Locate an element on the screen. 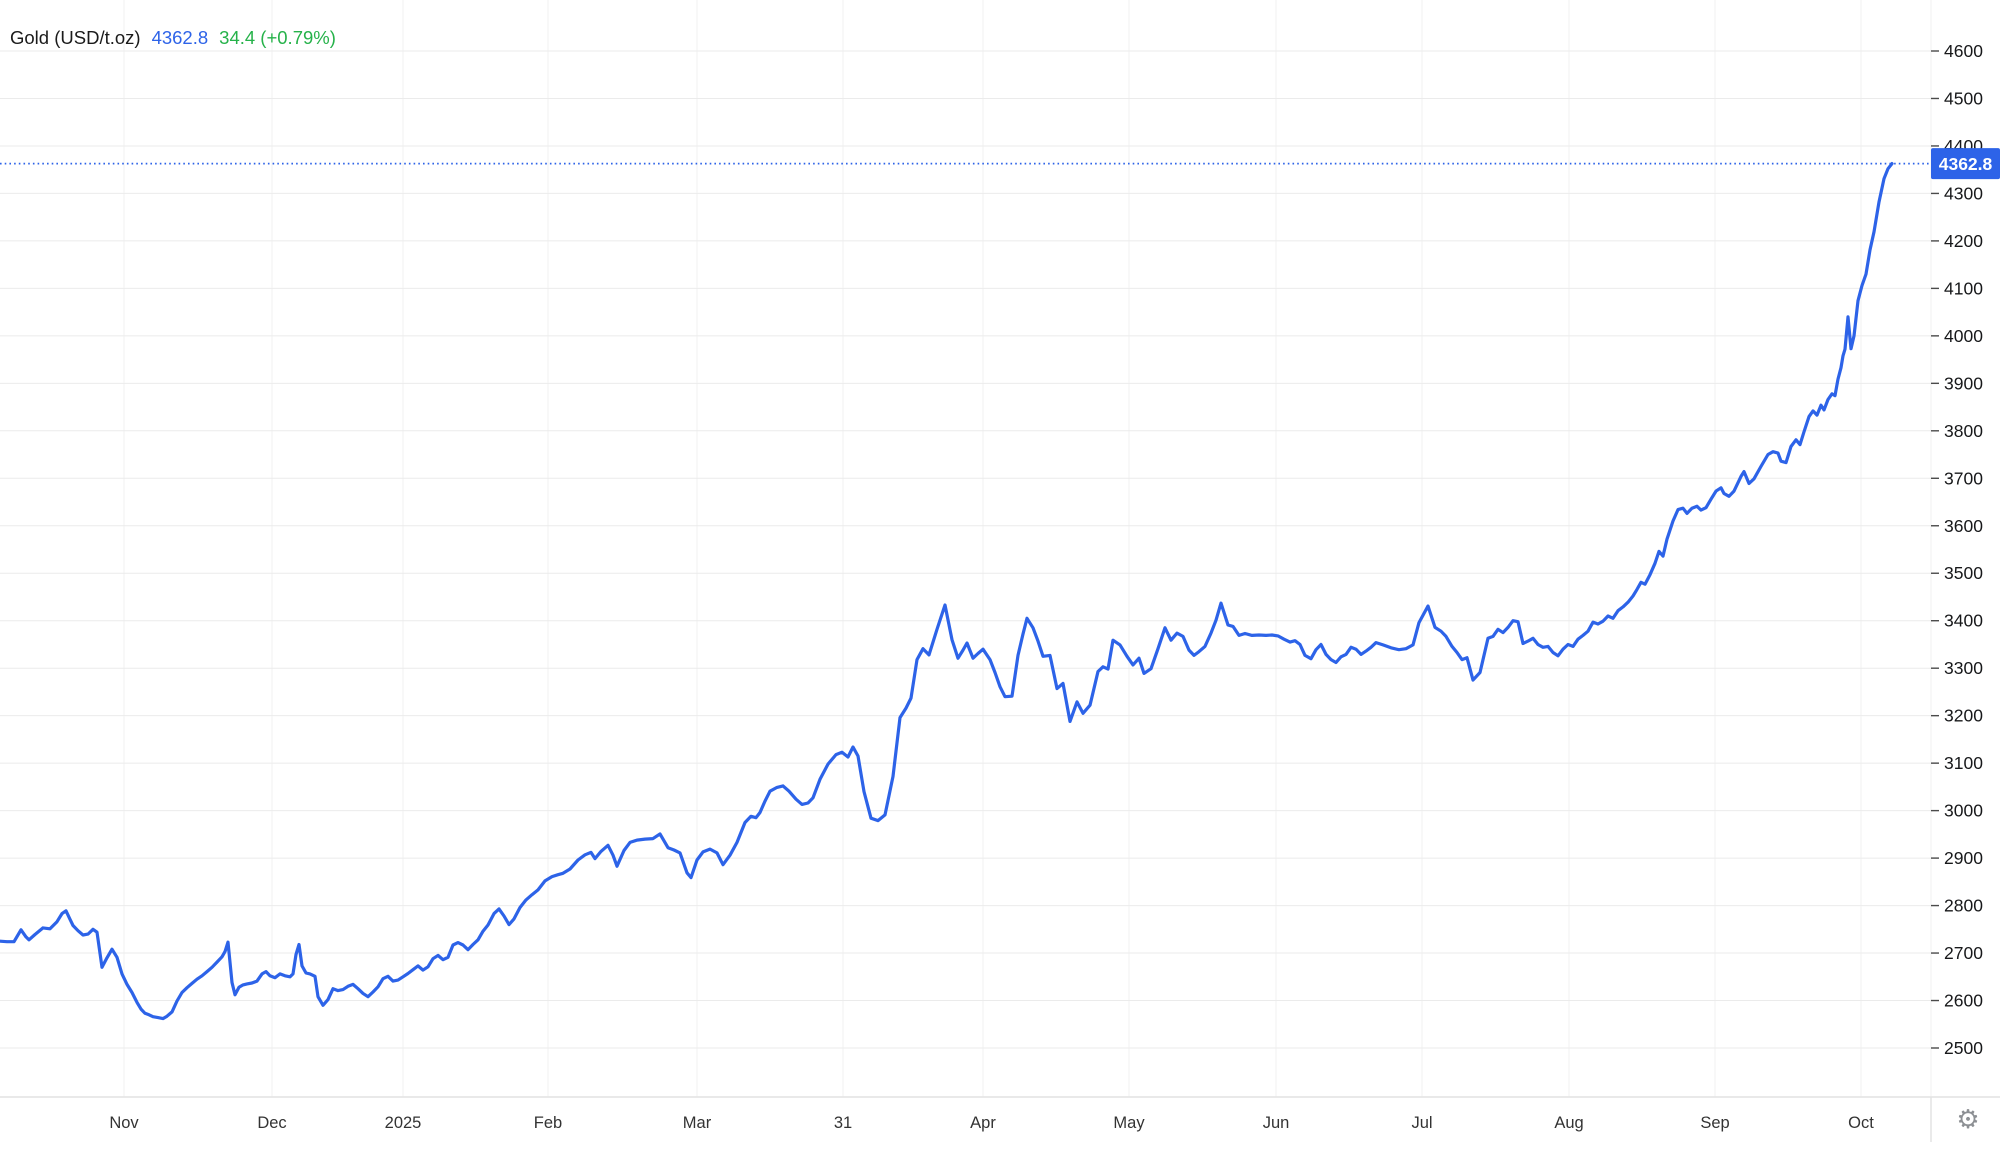  y-axis-tick-label: 4600 is located at coordinates (1963, 51).